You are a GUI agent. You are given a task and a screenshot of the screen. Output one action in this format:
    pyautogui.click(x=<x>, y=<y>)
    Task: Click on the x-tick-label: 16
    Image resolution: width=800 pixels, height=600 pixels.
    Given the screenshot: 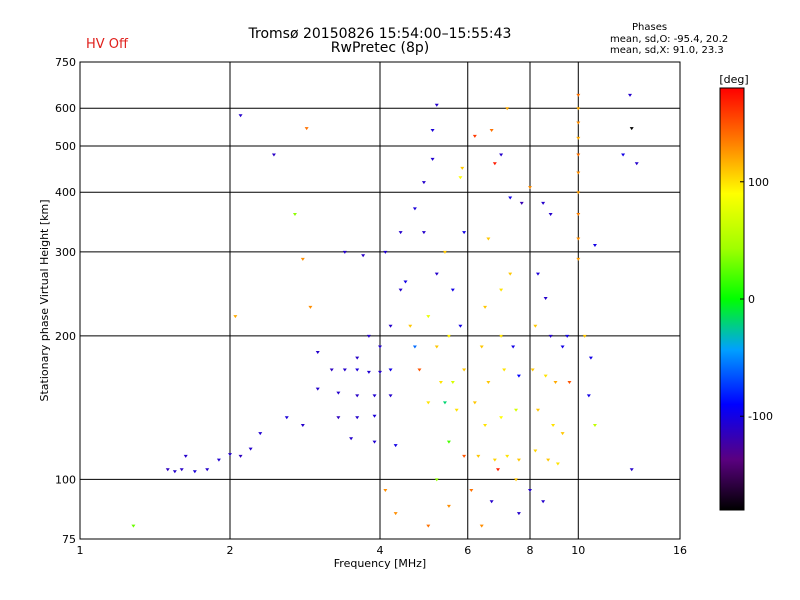 What is the action you would take?
    pyautogui.click(x=680, y=550)
    